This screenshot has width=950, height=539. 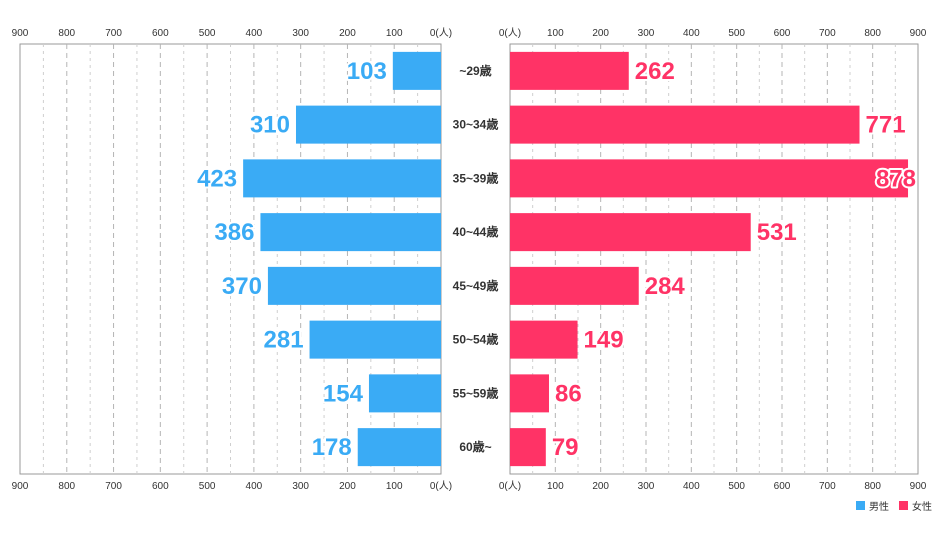 I want to click on left-tick-label-top: 200, so click(x=347, y=33).